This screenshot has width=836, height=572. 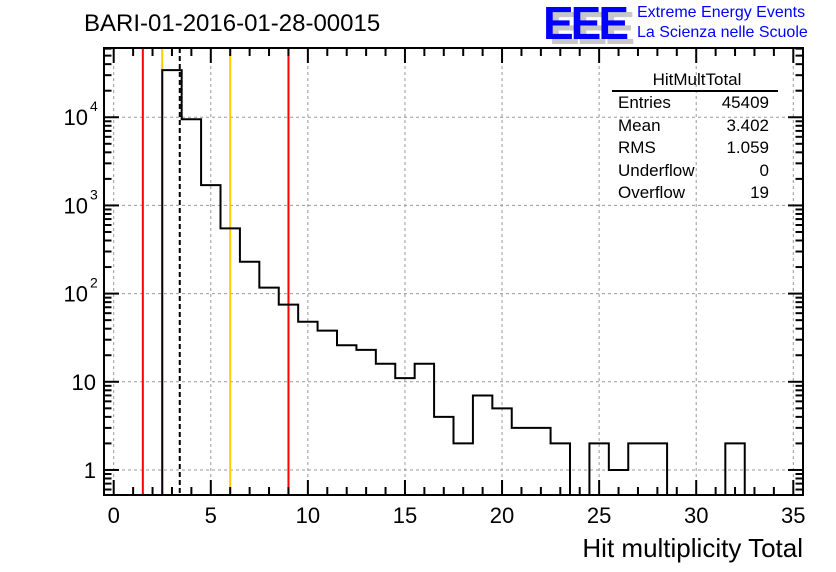 I want to click on stats-row: Overflow 19, so click(x=695, y=193).